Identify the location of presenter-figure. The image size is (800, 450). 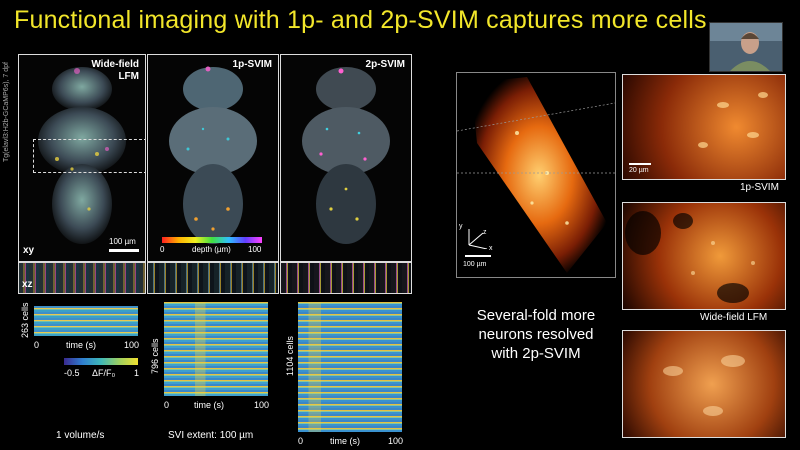
(746, 47).